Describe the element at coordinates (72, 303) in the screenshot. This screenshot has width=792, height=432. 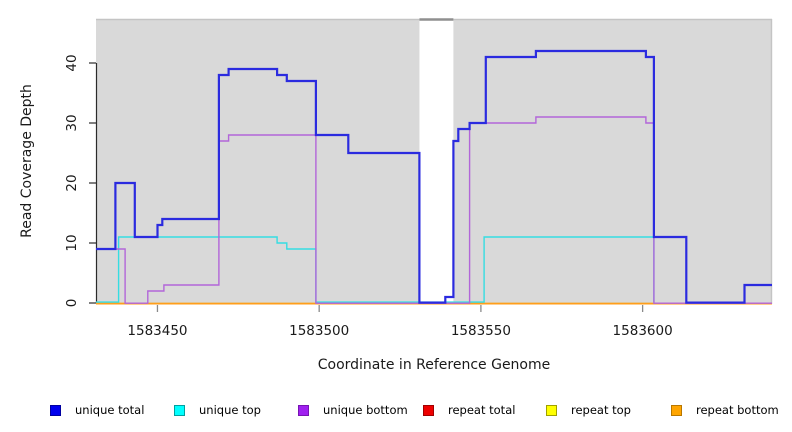
I see `y-tick-label: 0` at that location.